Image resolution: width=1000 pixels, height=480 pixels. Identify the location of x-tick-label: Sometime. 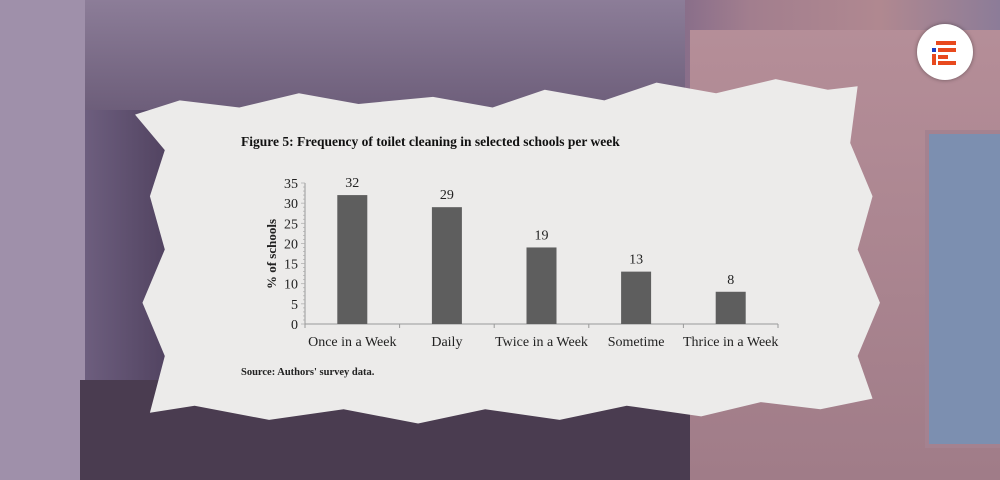
(636, 342).